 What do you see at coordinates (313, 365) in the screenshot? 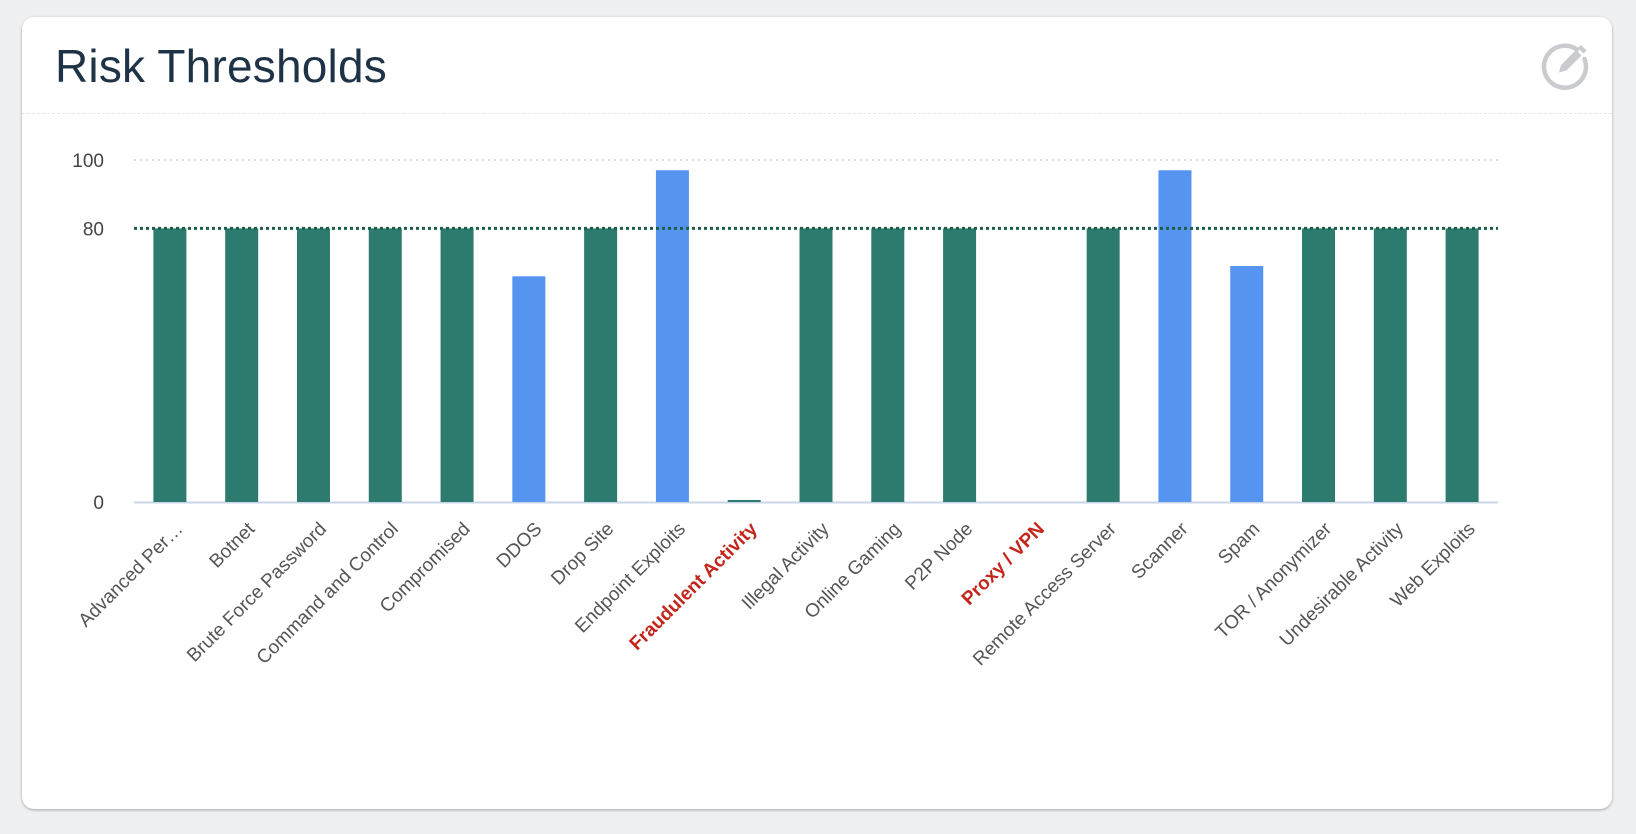
I see `bar-brute-force-password` at bounding box center [313, 365].